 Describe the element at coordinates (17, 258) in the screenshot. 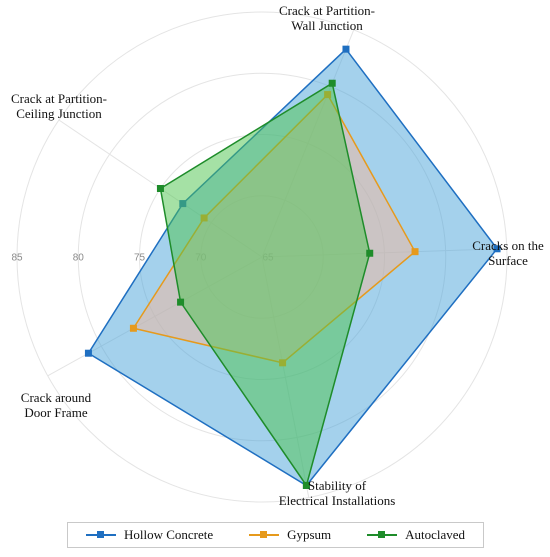

I see `tick-label: 85` at that location.